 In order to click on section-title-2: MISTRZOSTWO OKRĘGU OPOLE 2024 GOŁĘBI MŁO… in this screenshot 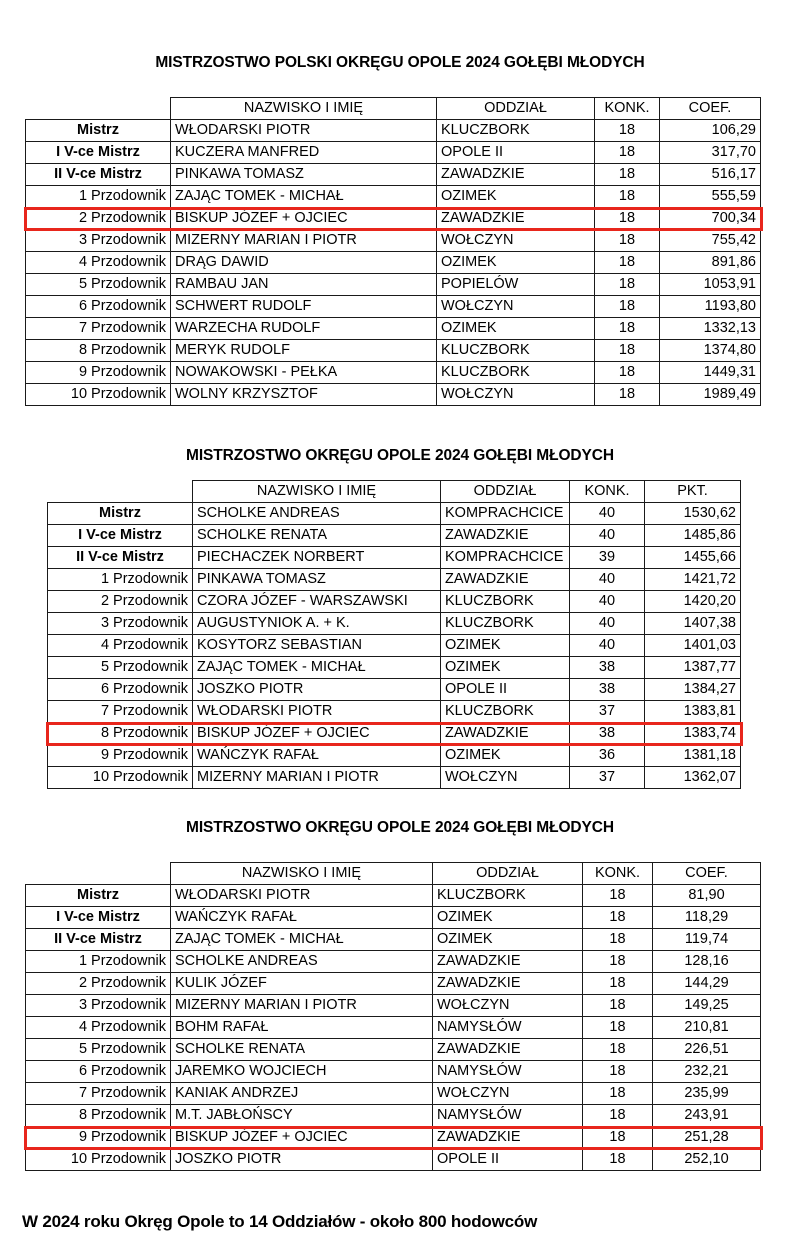, I will do `click(400, 455)`.